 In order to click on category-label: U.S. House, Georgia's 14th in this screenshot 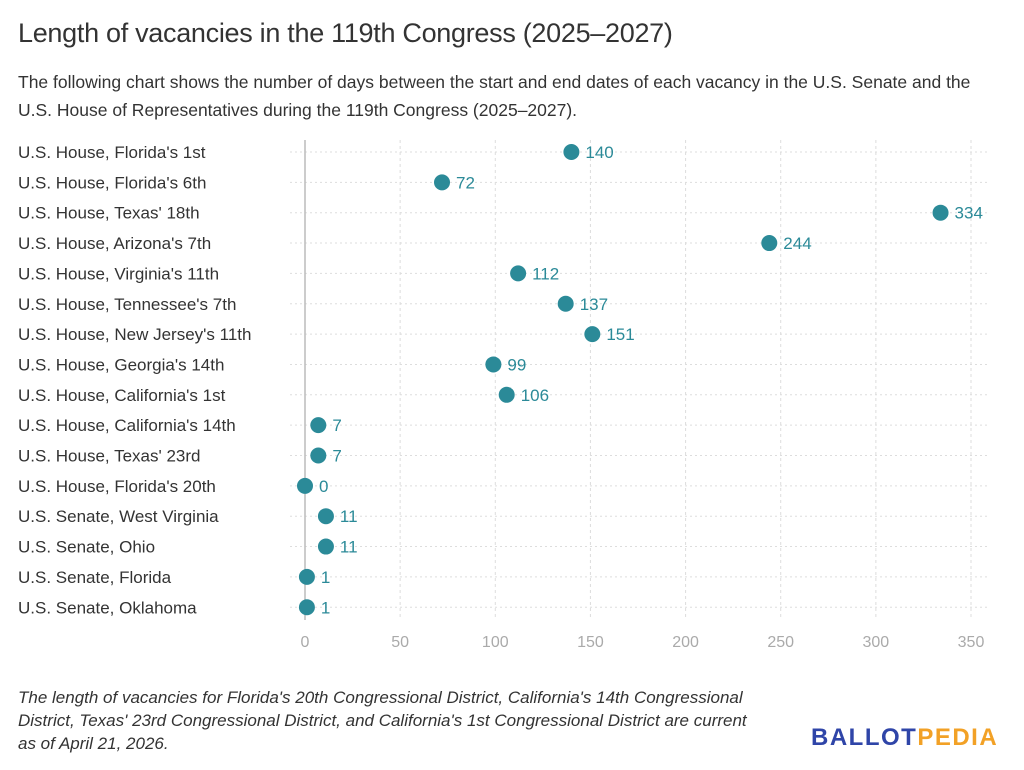, I will do `click(121, 364)`.